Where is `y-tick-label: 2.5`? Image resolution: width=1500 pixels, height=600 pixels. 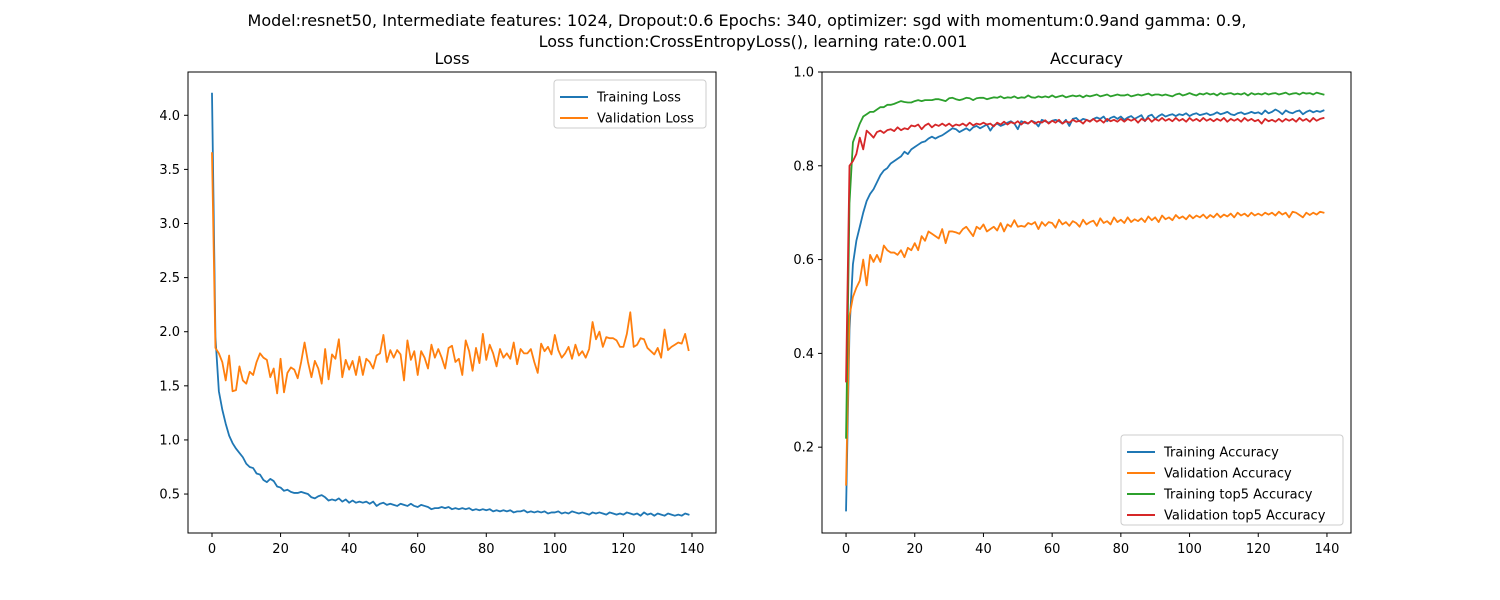
y-tick-label: 2.5 is located at coordinates (169, 278).